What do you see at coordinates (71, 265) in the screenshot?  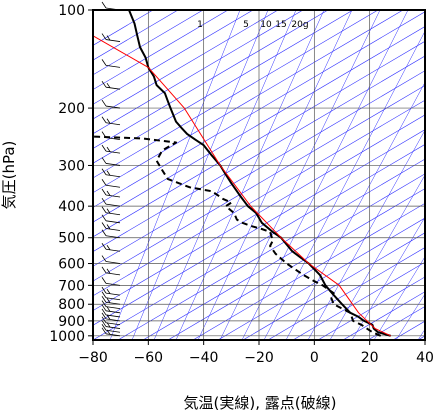 I see `y-tick-label: 600` at bounding box center [71, 265].